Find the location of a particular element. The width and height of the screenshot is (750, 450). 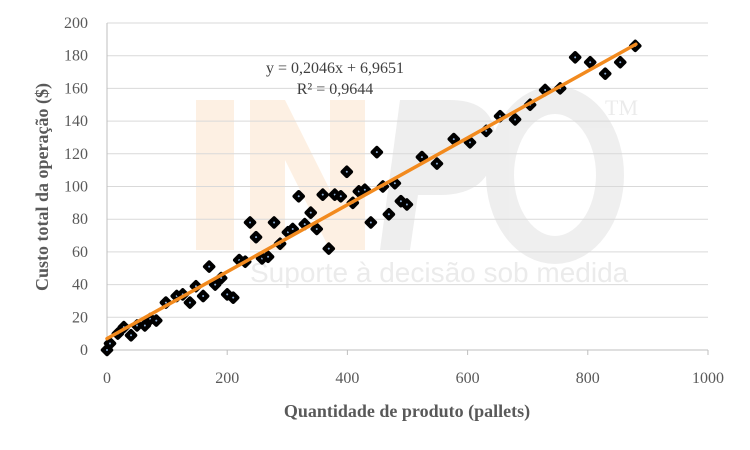

y-tick-label: 160 is located at coordinates (76, 88).